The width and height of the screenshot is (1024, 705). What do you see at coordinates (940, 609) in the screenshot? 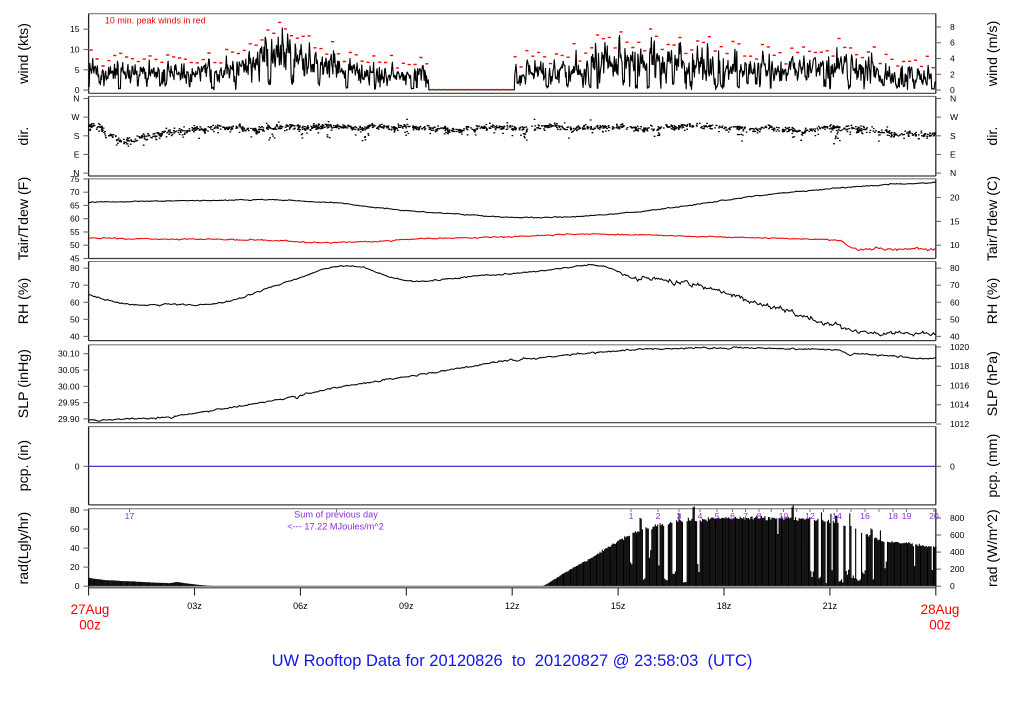
I see `svg-text: 28Aug` at bounding box center [940, 609].